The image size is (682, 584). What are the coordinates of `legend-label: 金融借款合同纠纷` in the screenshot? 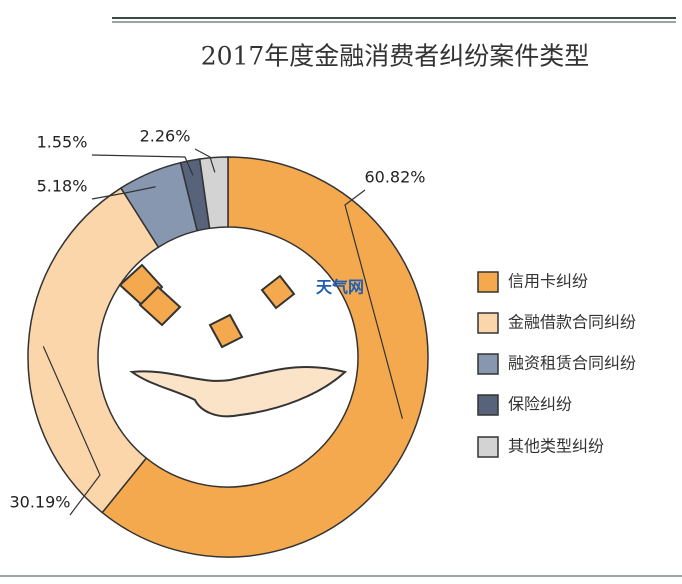 It's located at (572, 322).